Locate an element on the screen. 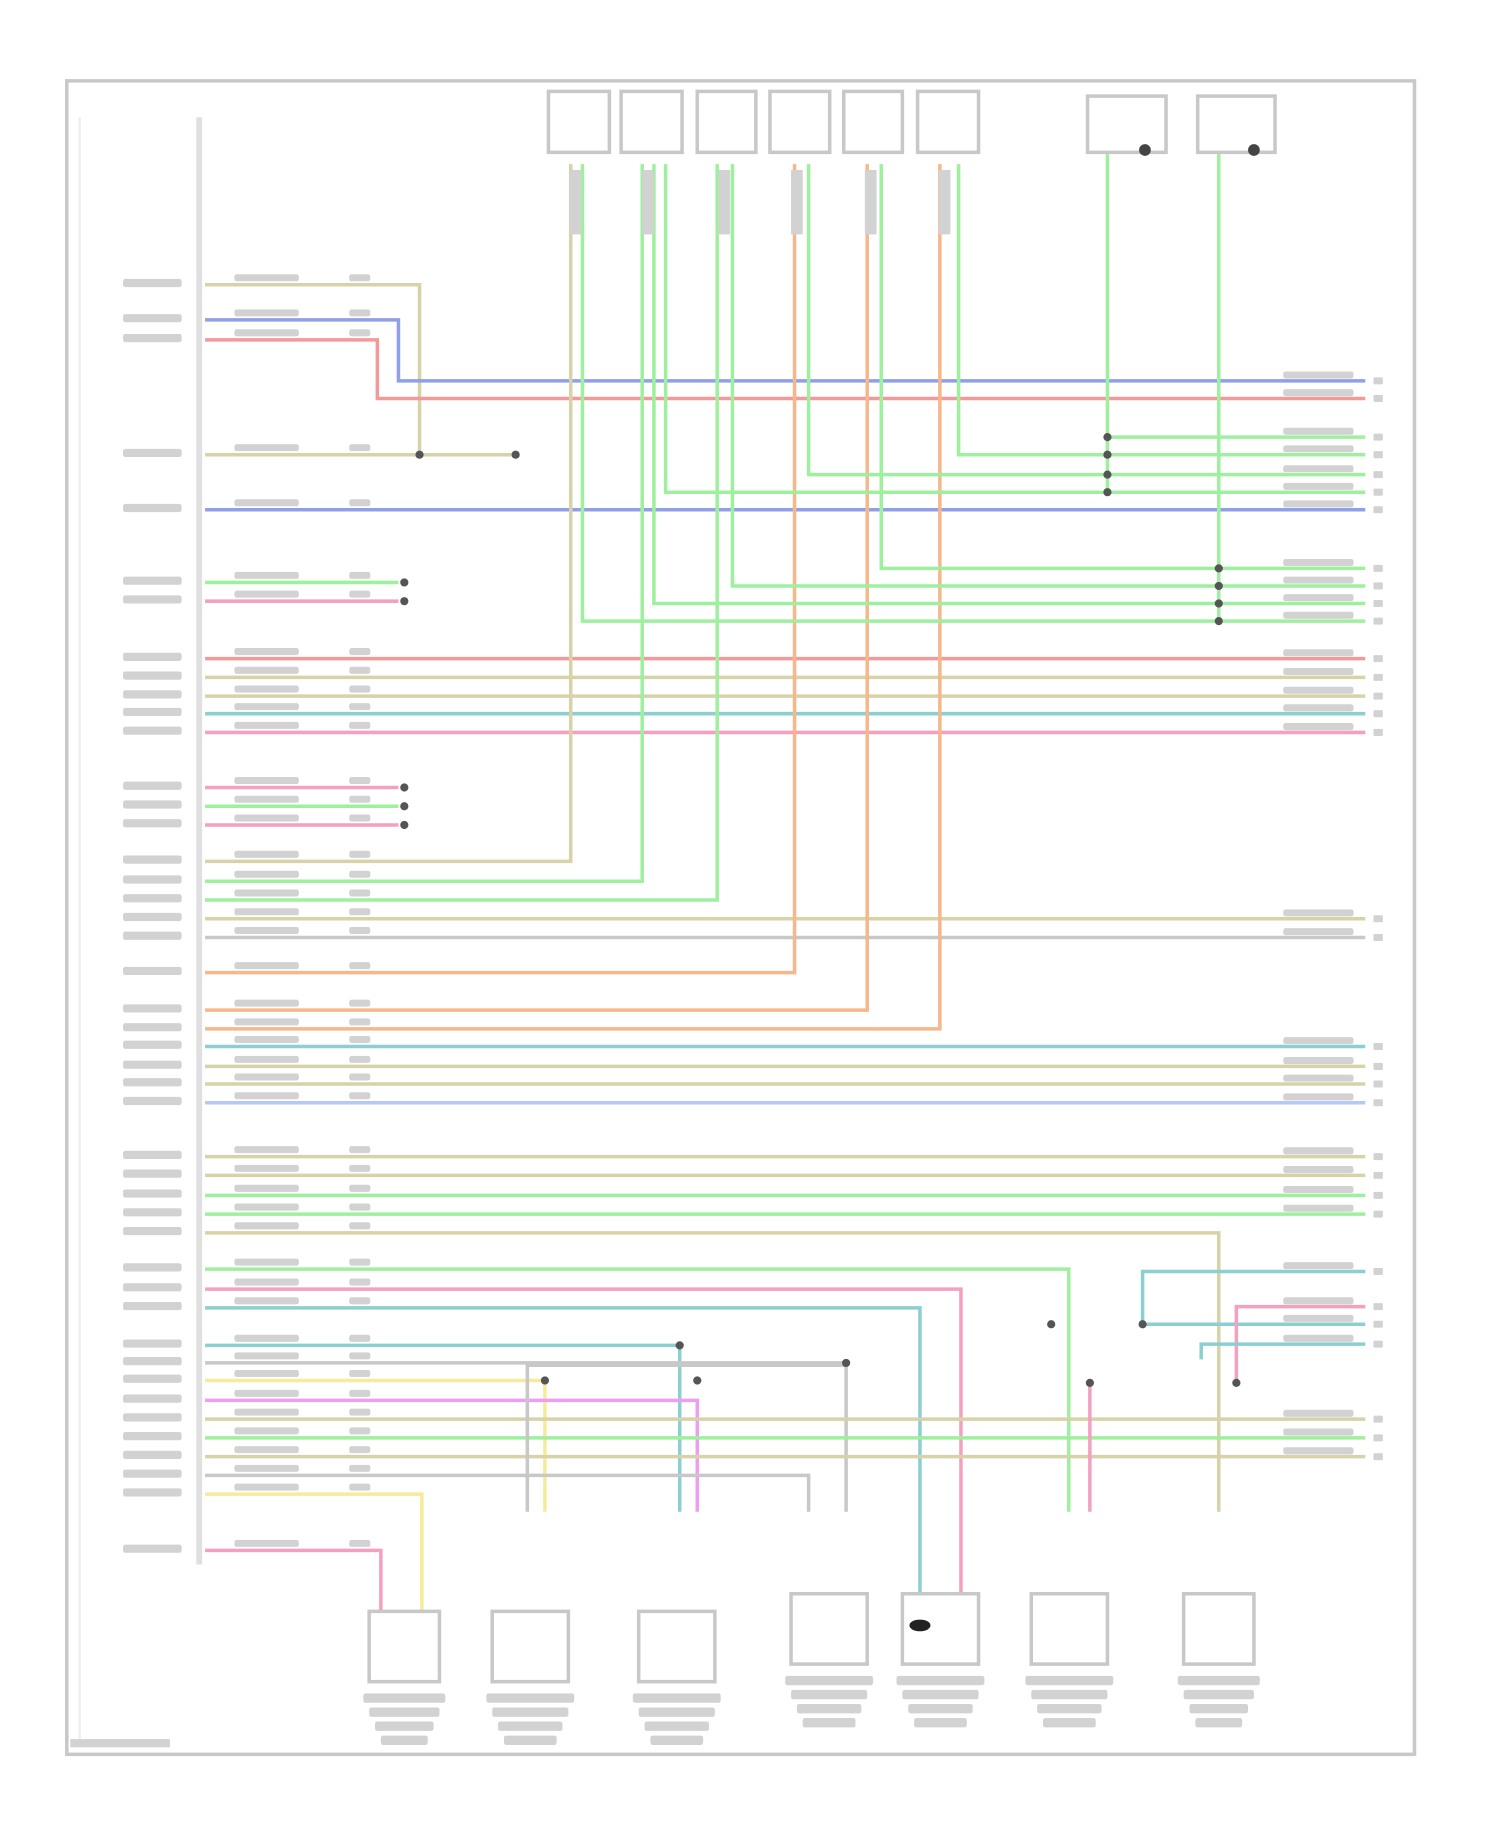 The height and width of the screenshot is (1828, 1500). wire-pink is located at coordinates (1300, 1343).